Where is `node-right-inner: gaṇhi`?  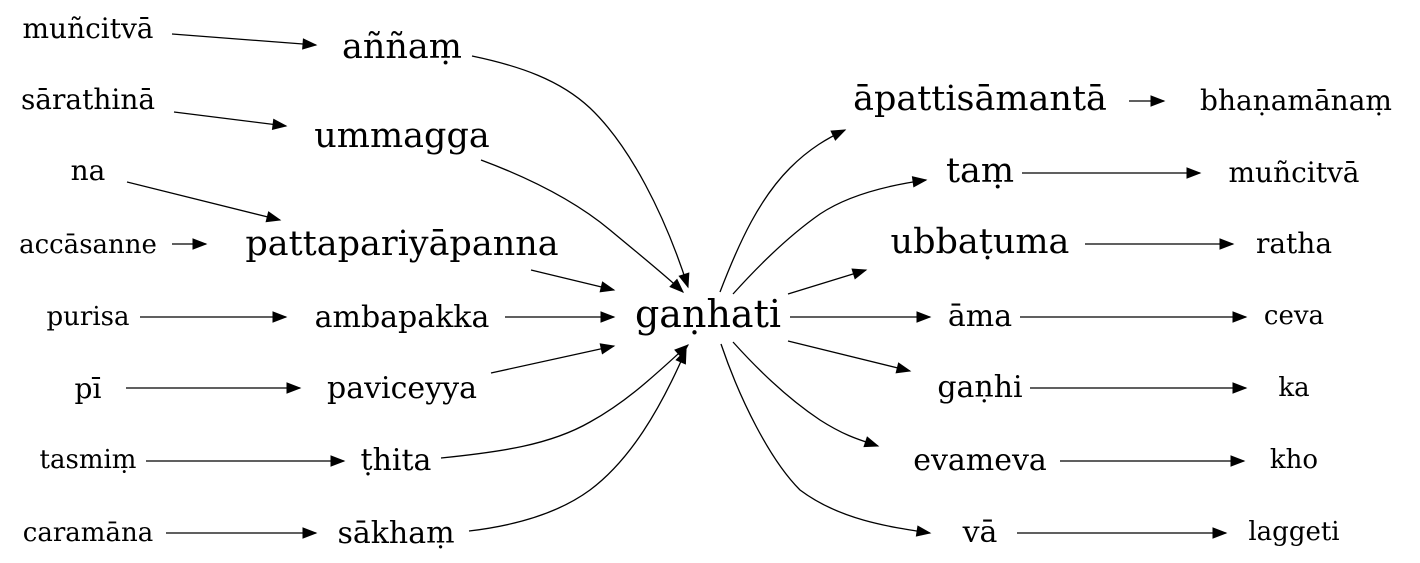
node-right-inner: gaṇhi is located at coordinates (979, 387).